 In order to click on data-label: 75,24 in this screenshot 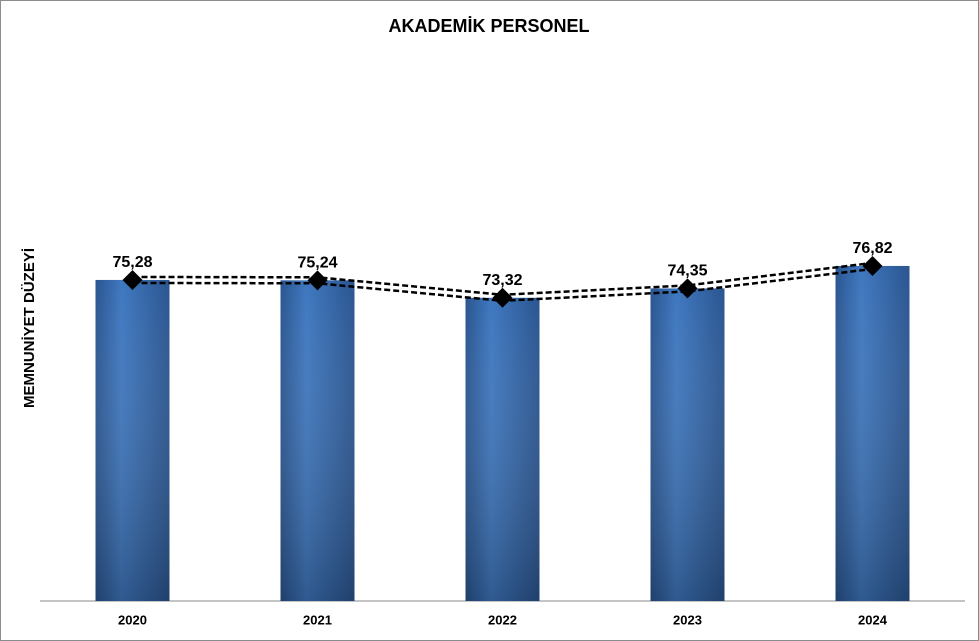, I will do `click(317, 263)`.